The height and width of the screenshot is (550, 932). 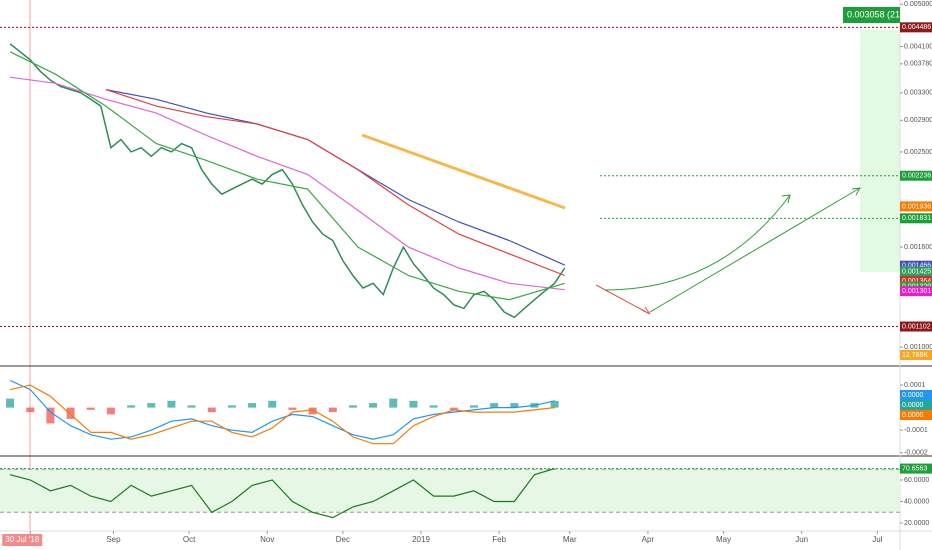 What do you see at coordinates (189, 539) in the screenshot?
I see `x-tick-label: Oct` at bounding box center [189, 539].